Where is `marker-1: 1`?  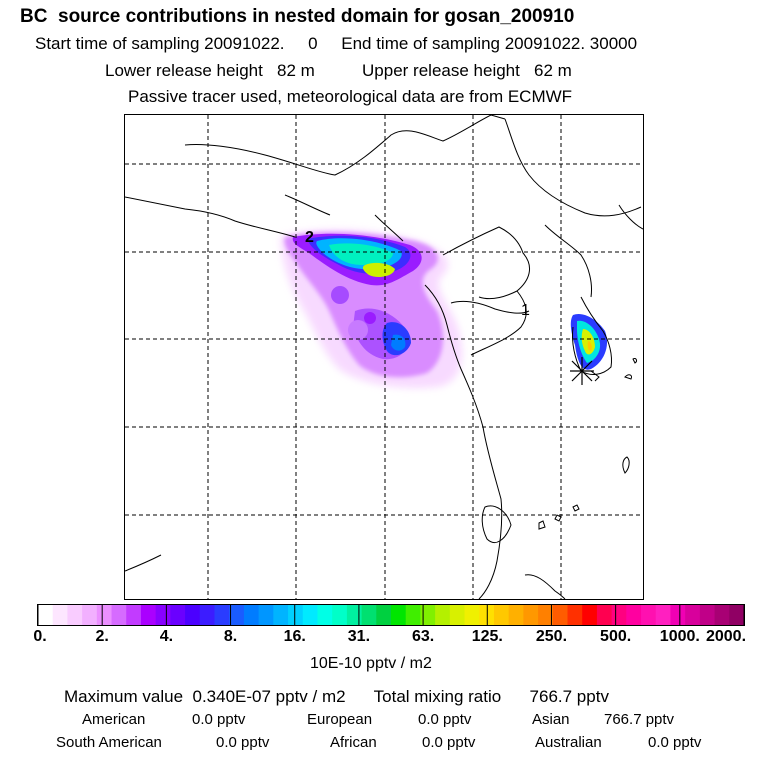 marker-1: 1 is located at coordinates (525, 310).